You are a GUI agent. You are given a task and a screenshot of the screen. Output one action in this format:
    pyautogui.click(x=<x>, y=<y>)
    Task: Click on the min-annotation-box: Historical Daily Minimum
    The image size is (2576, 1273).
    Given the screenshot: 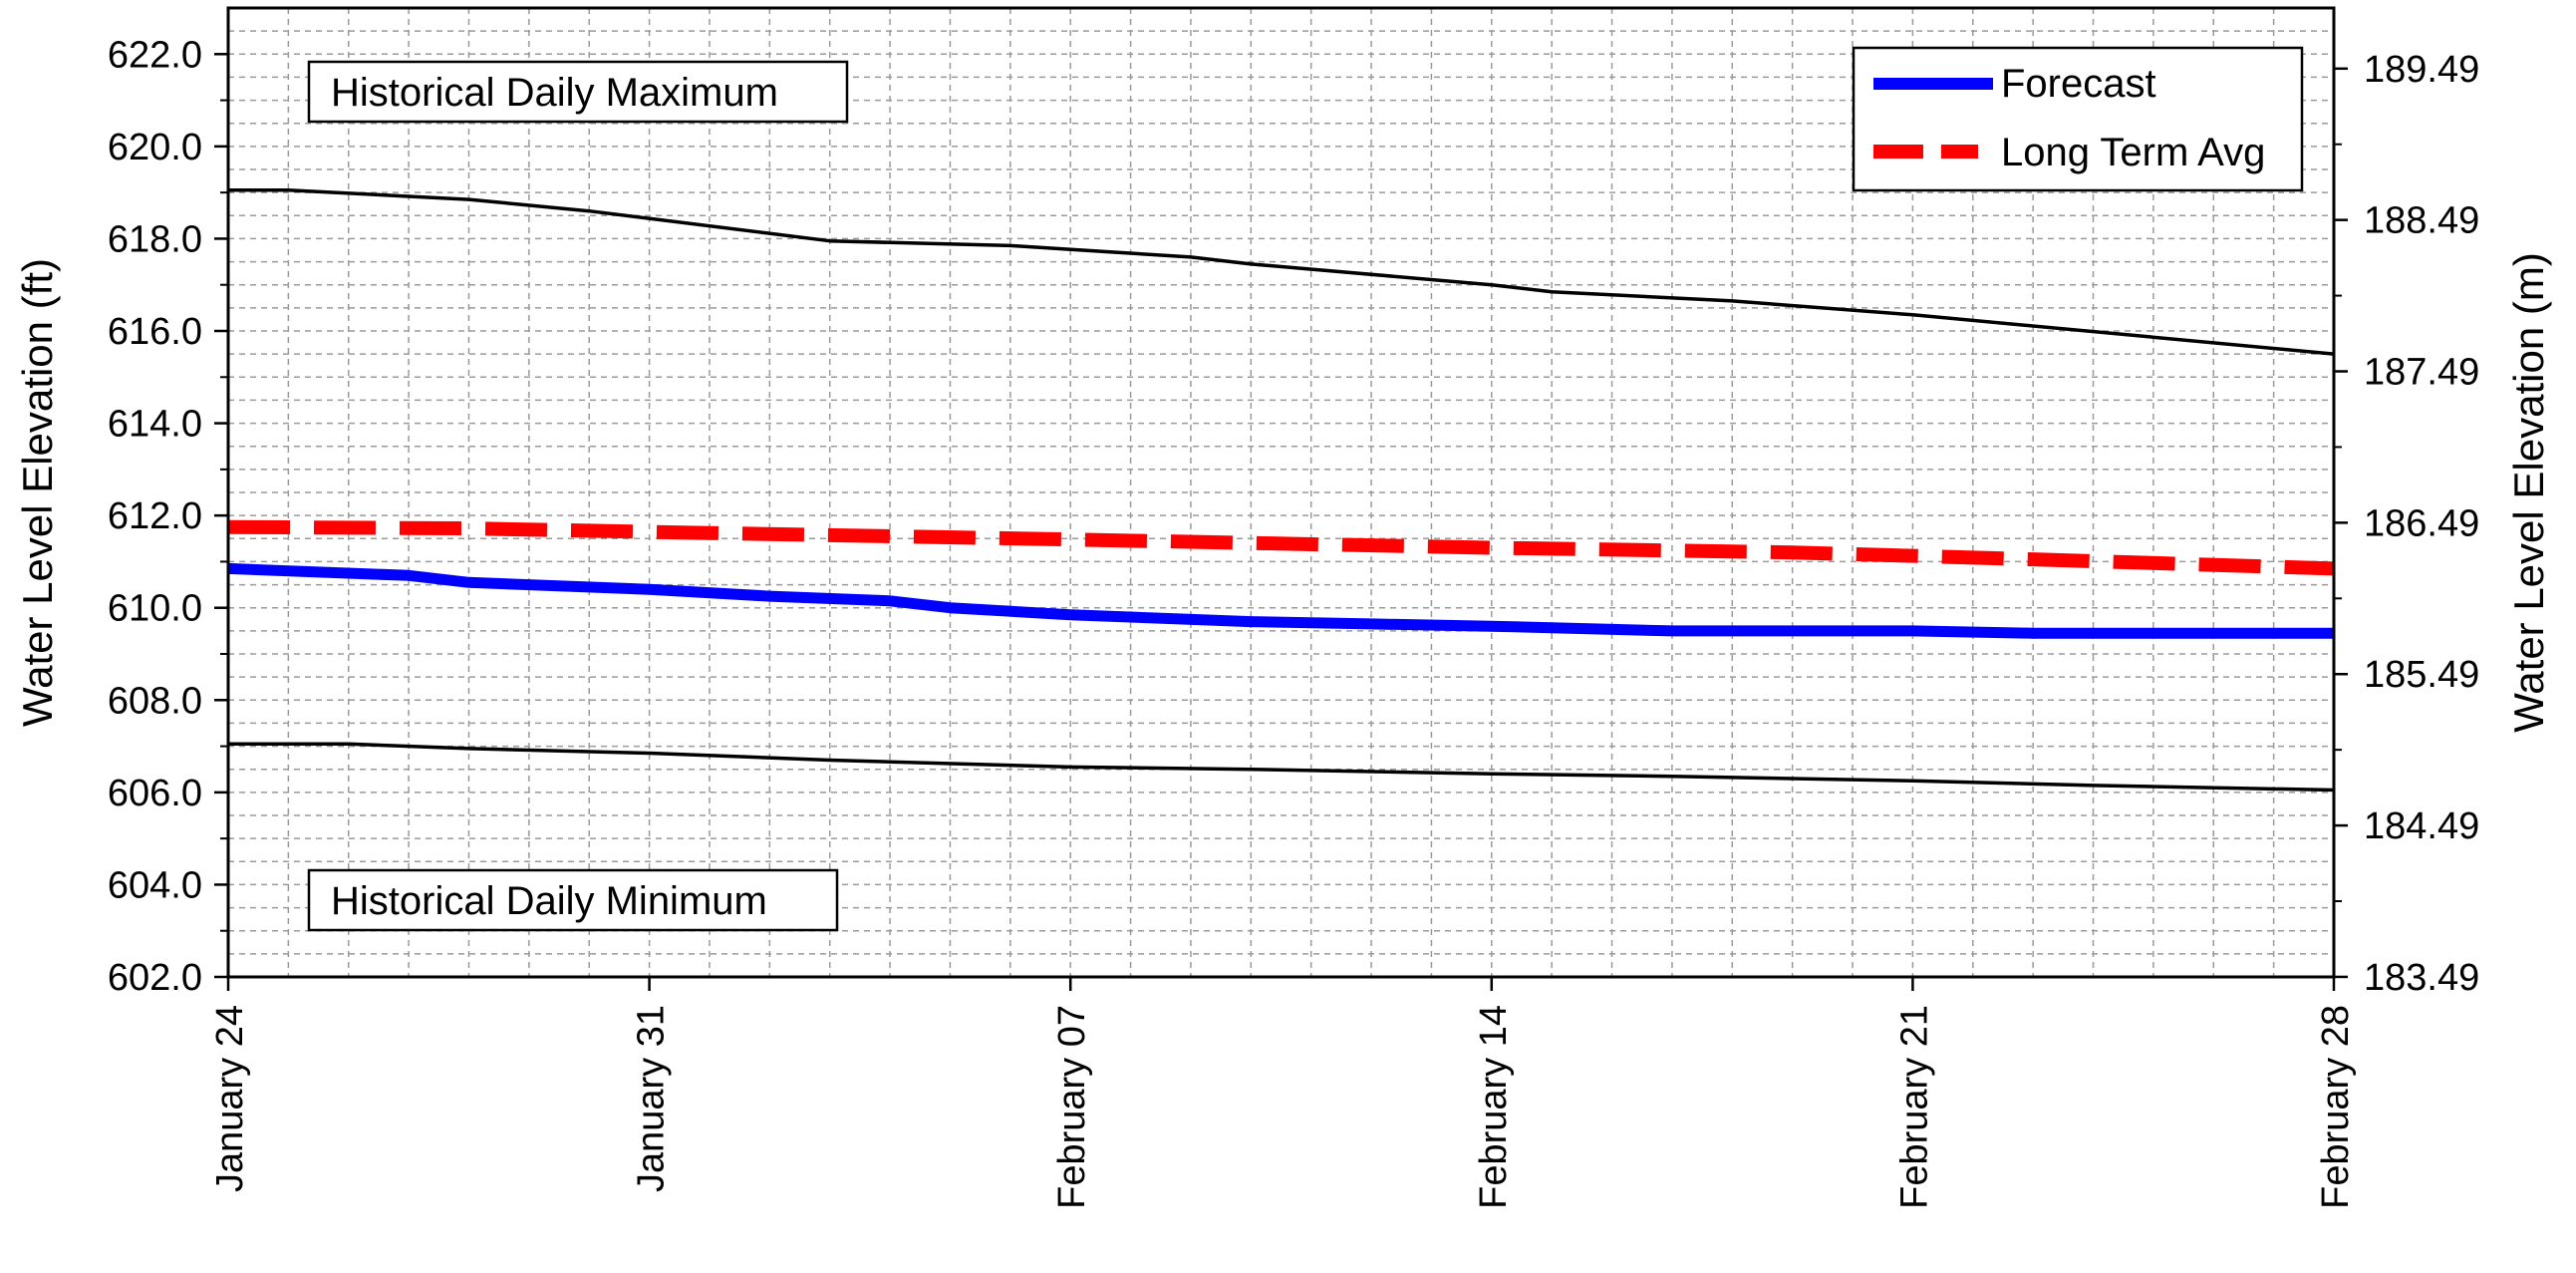 What is the action you would take?
    pyautogui.click(x=573, y=900)
    